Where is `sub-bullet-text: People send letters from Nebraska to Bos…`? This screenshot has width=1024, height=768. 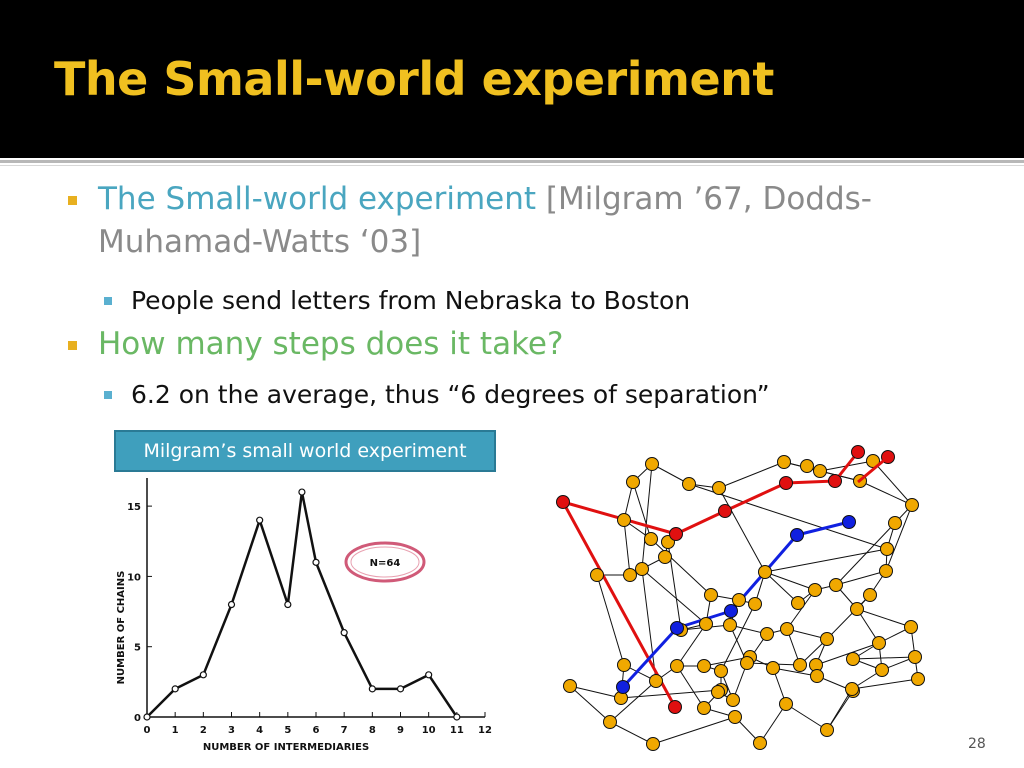
sub-bullet-text: People send letters from Nebraska to Bos… is located at coordinates (411, 300).